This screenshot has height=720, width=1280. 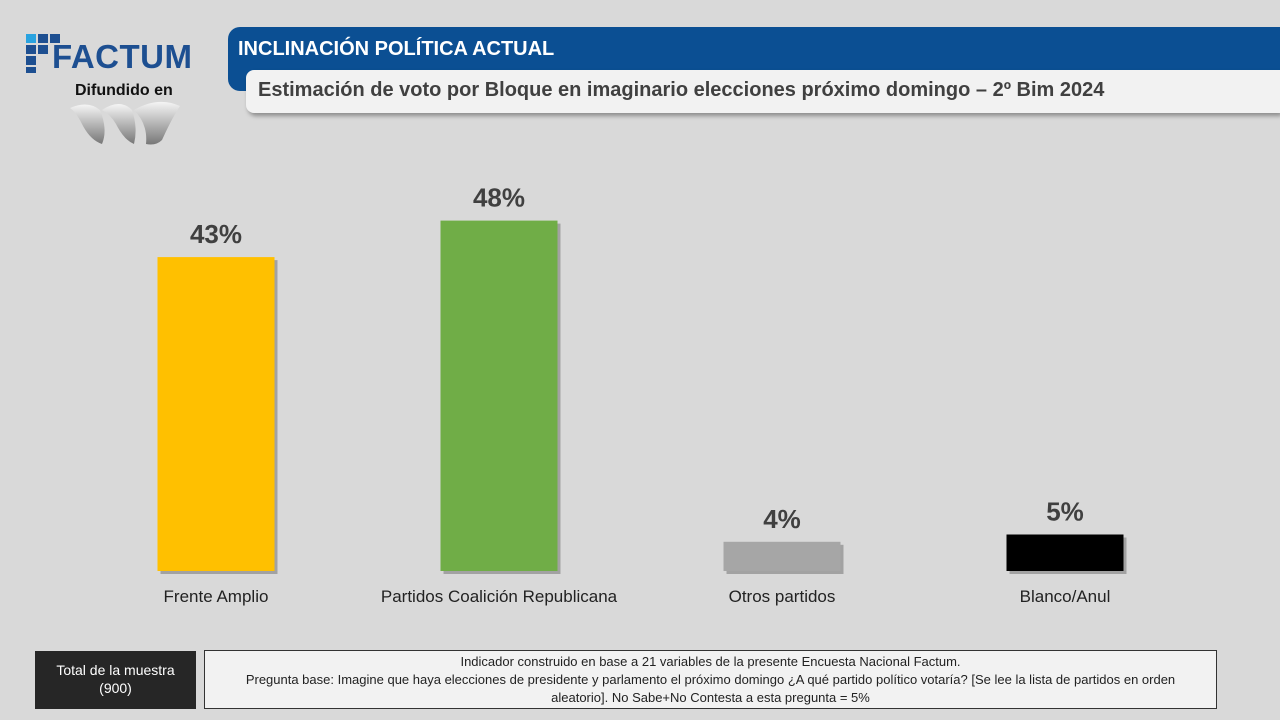 What do you see at coordinates (1065, 512) in the screenshot?
I see `data-label: 5%` at bounding box center [1065, 512].